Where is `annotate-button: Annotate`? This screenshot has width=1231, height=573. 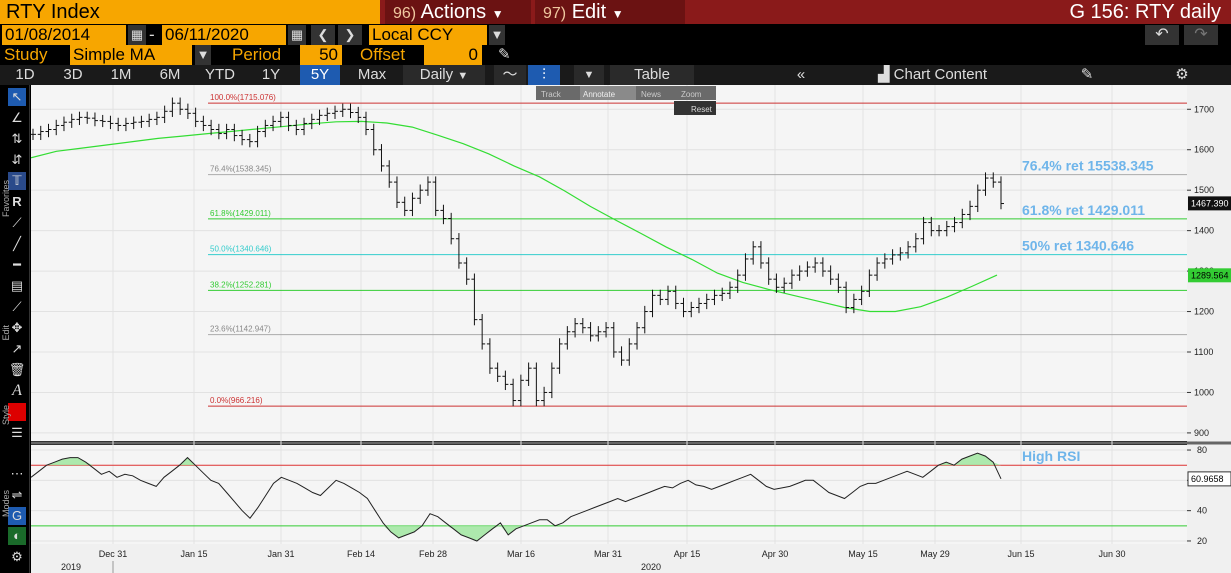 annotate-button: Annotate is located at coordinates (599, 94).